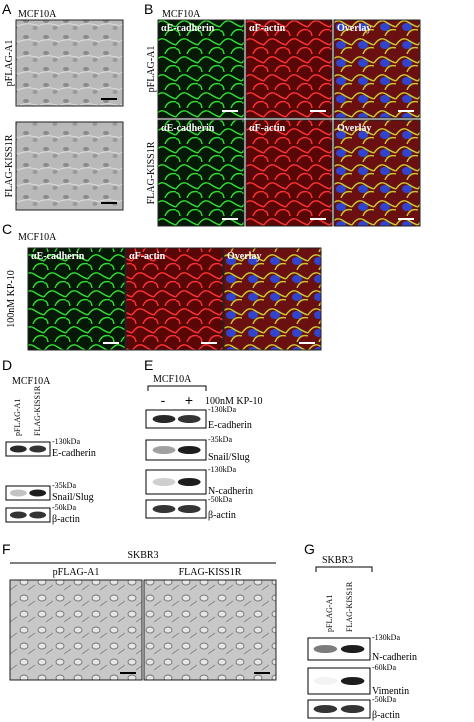  I want to click on treatment-label: 100nM KP-10, so click(234, 401).